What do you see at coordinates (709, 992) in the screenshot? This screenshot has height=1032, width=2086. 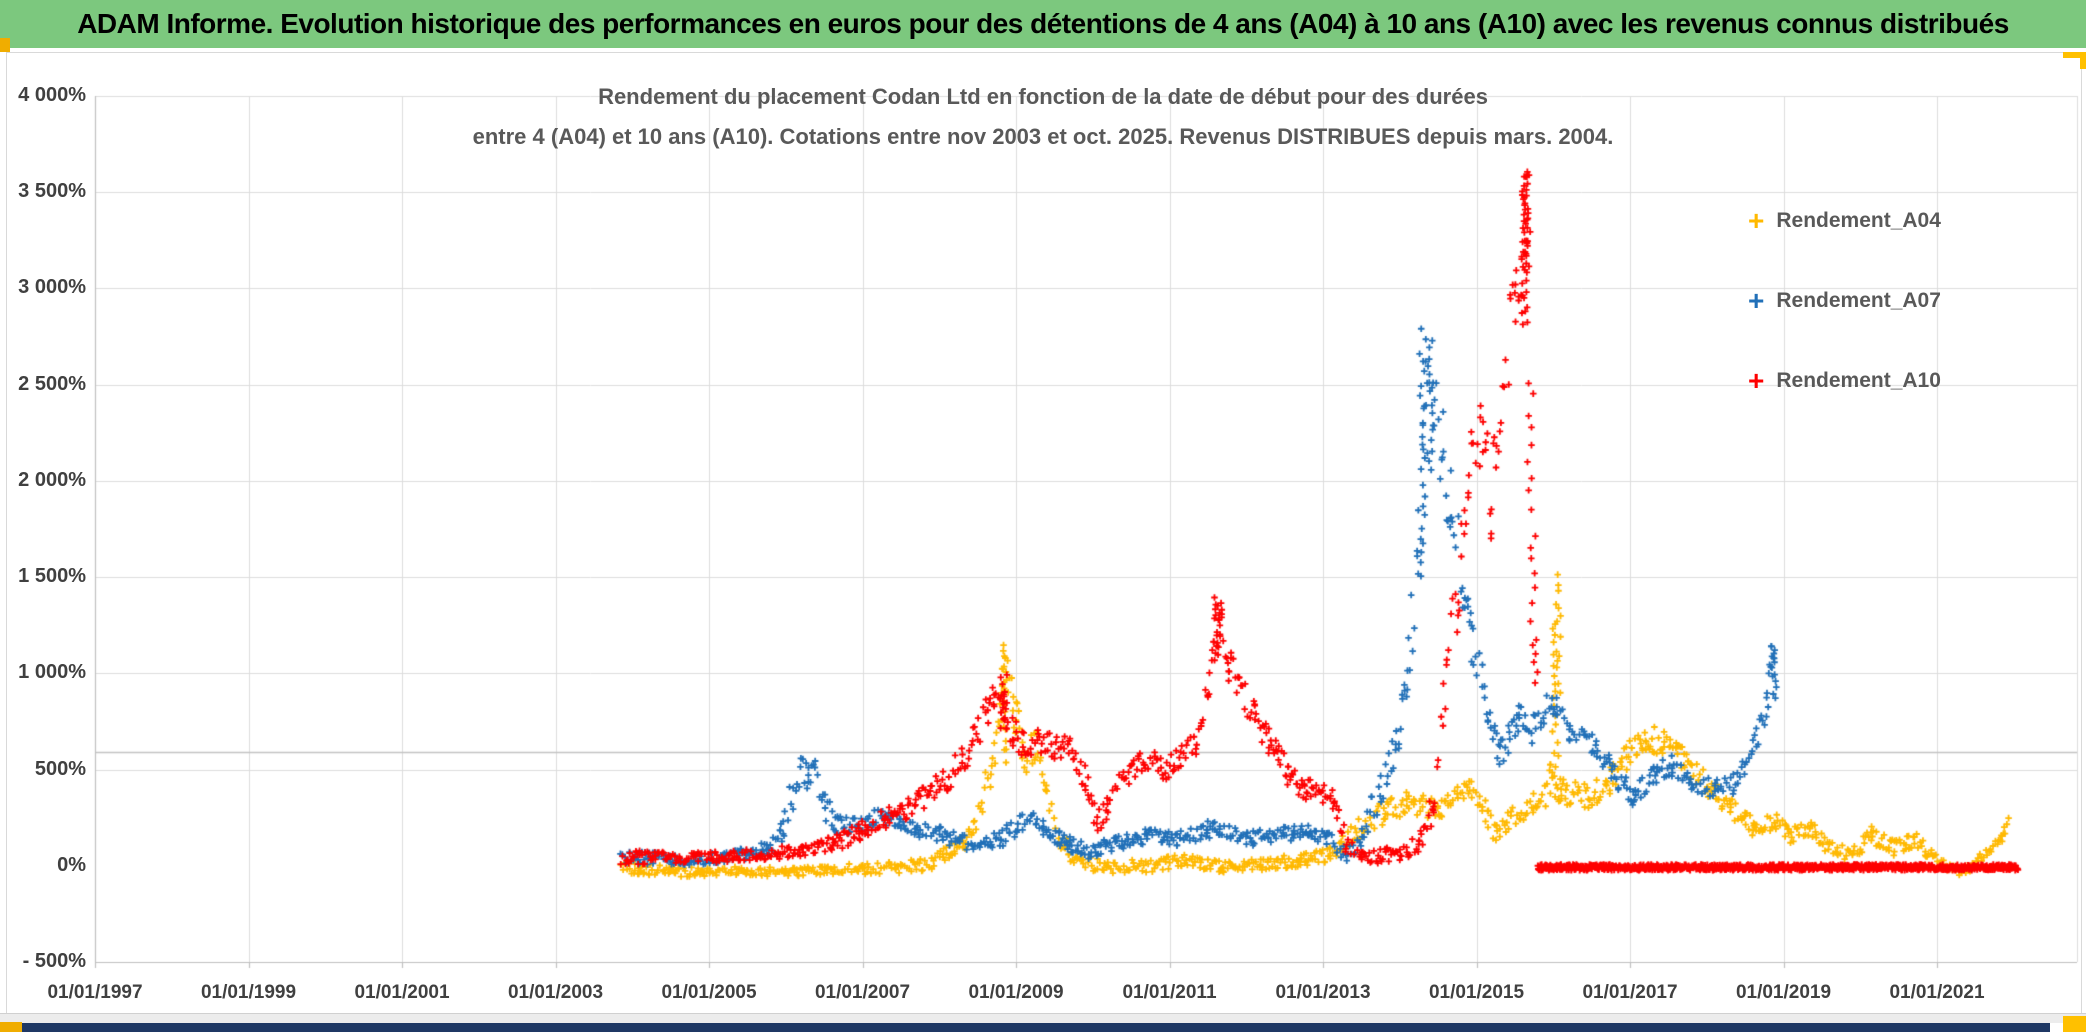 I see `x-axis-label: 01/01/2005` at bounding box center [709, 992].